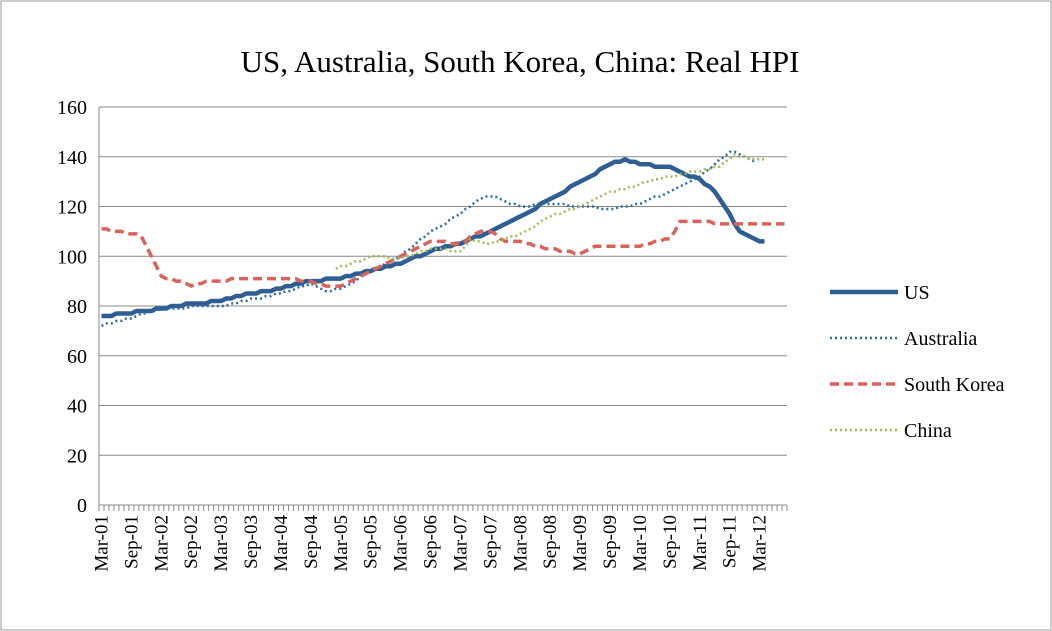 Image resolution: width=1052 pixels, height=631 pixels. What do you see at coordinates (77, 456) in the screenshot?
I see `y-tick-label: 20` at bounding box center [77, 456].